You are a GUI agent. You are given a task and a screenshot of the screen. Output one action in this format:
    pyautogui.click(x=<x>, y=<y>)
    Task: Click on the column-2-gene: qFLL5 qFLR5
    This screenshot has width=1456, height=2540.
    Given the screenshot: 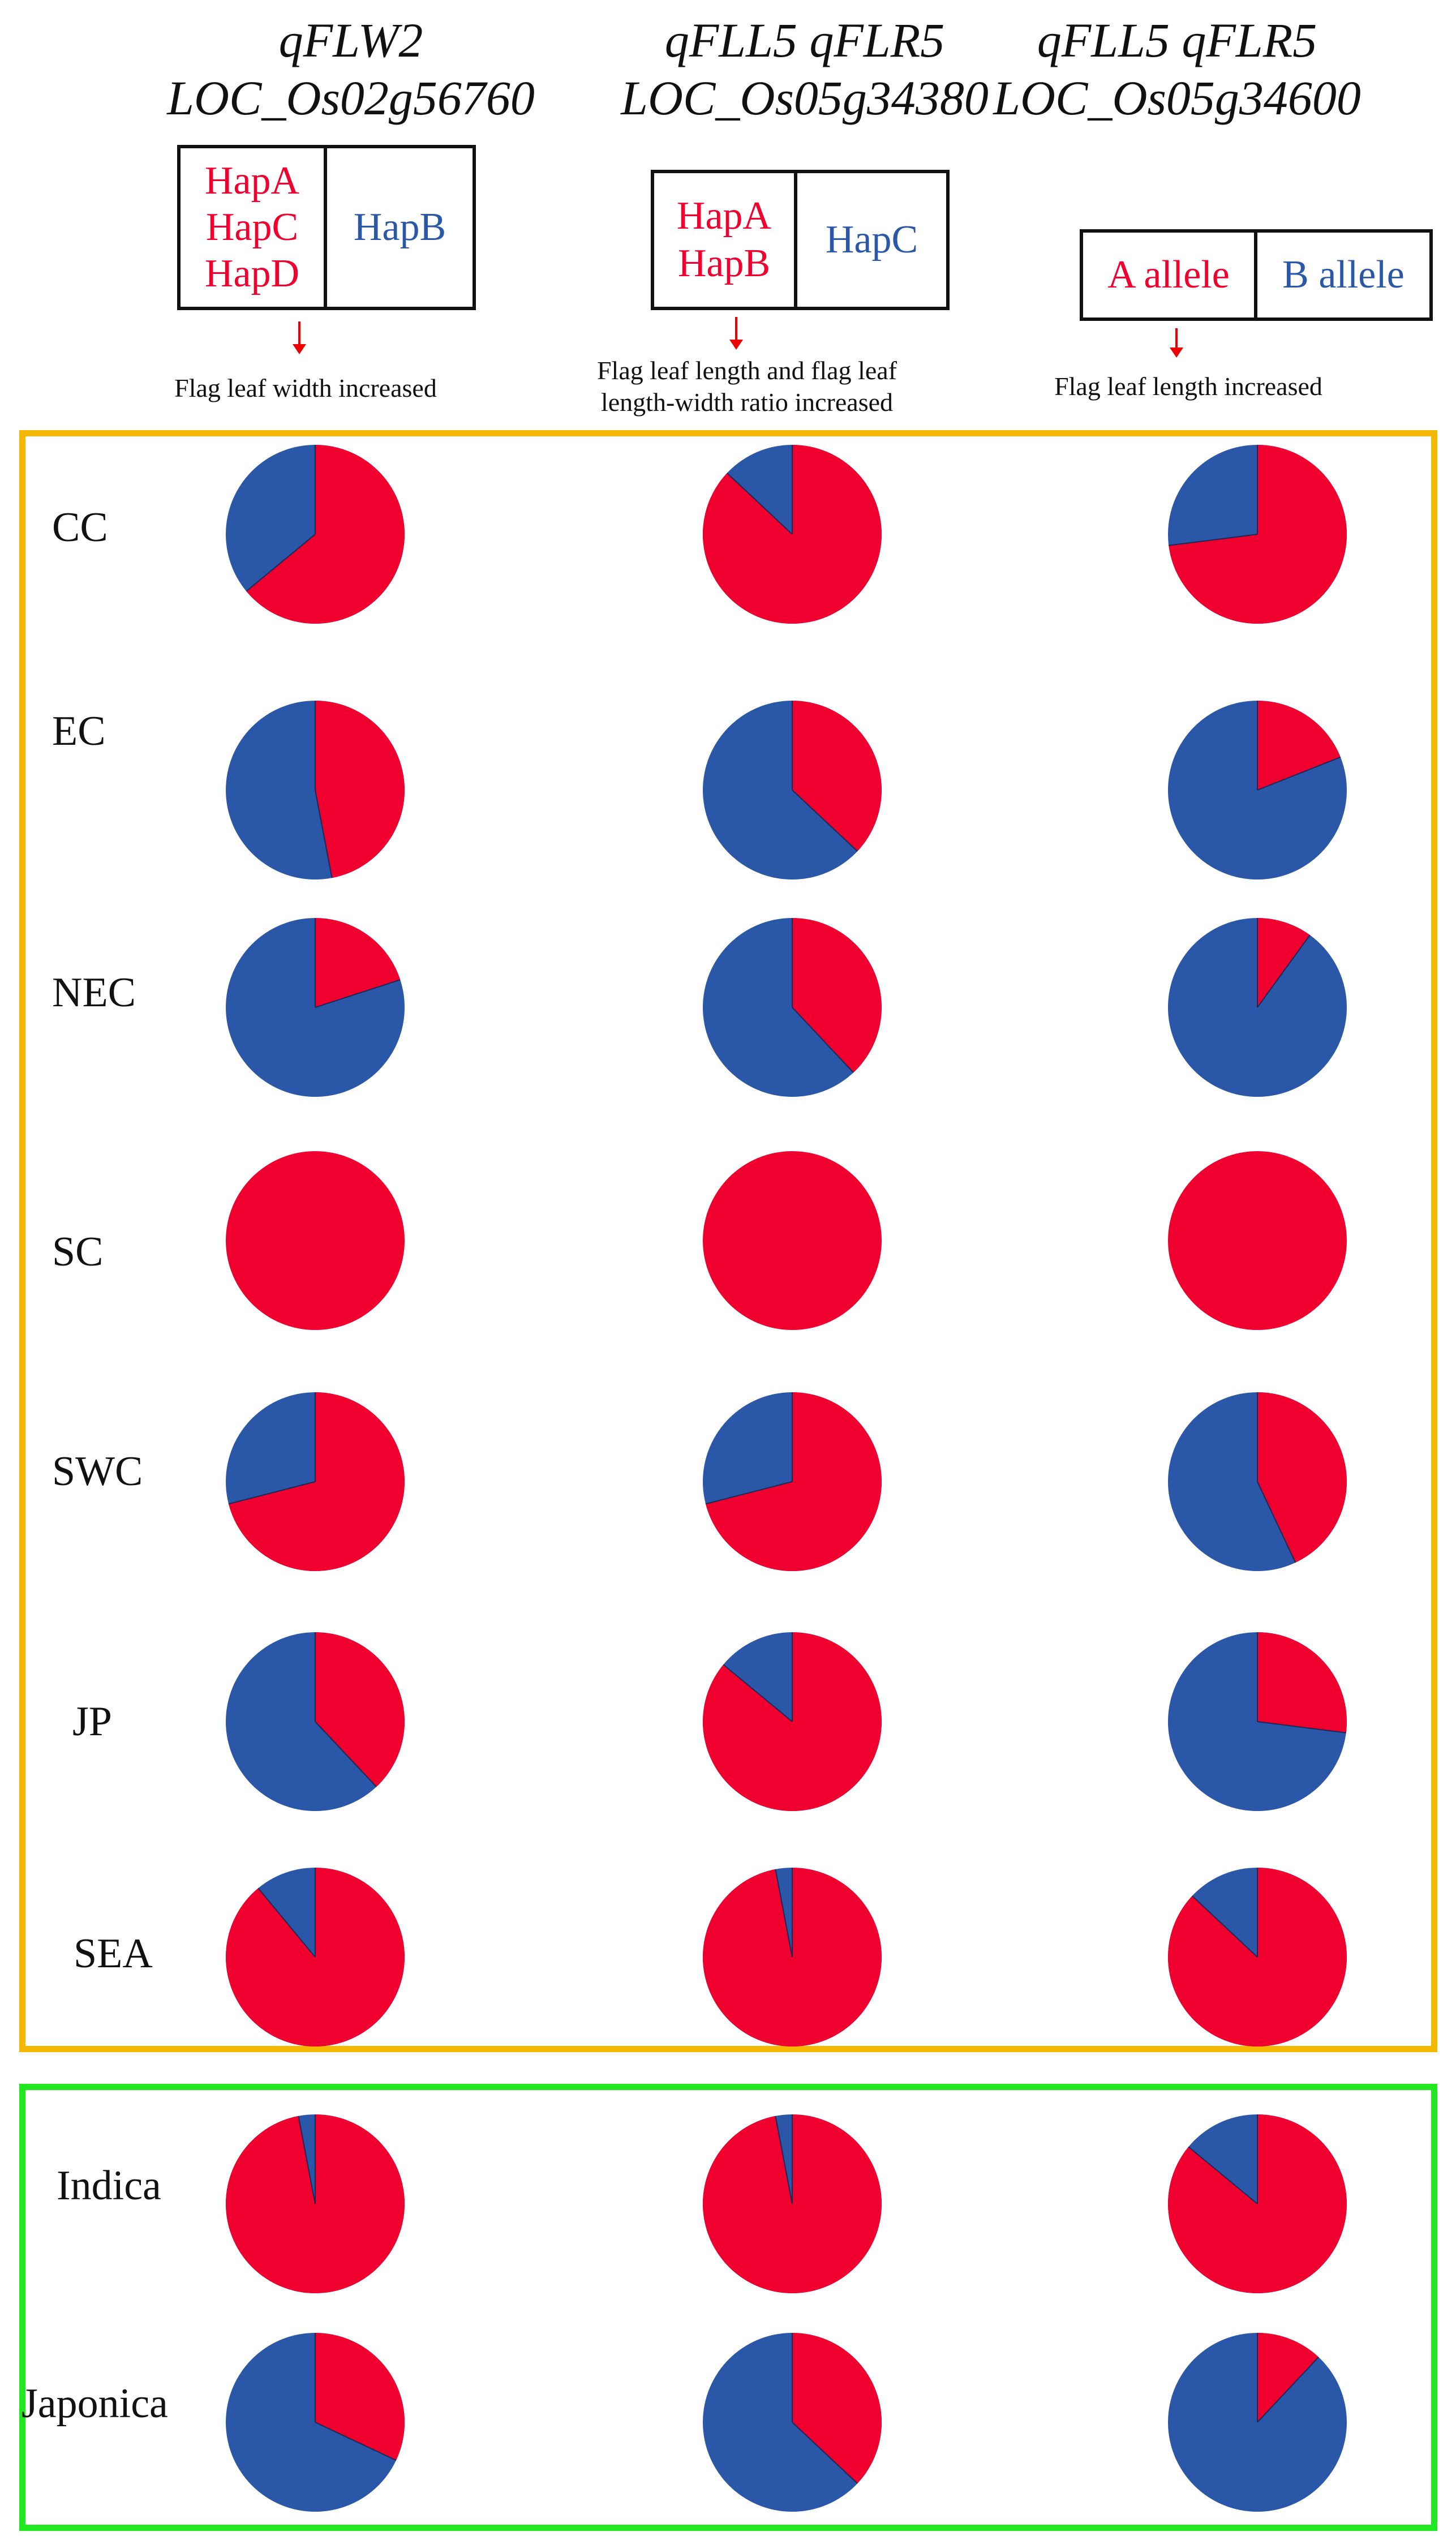 What is the action you would take?
    pyautogui.click(x=804, y=40)
    